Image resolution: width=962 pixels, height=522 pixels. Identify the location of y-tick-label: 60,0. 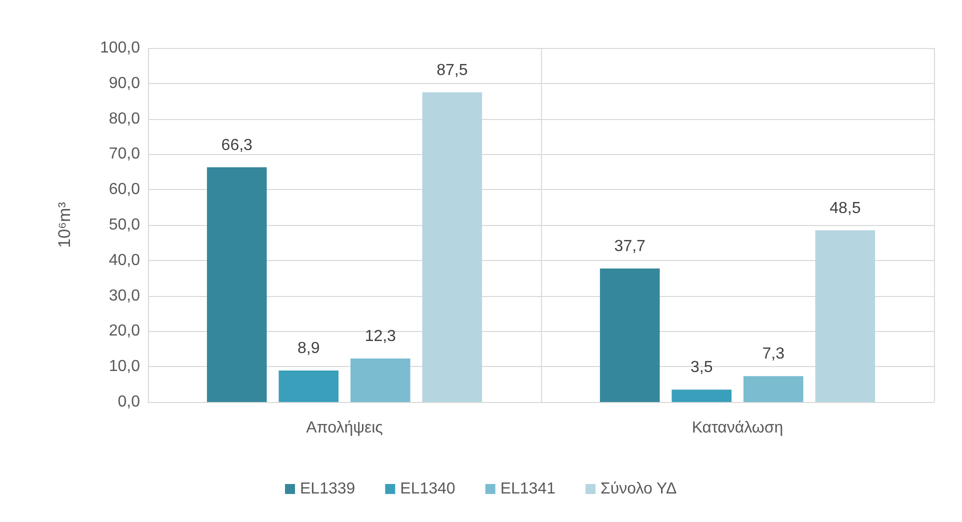
(124, 189).